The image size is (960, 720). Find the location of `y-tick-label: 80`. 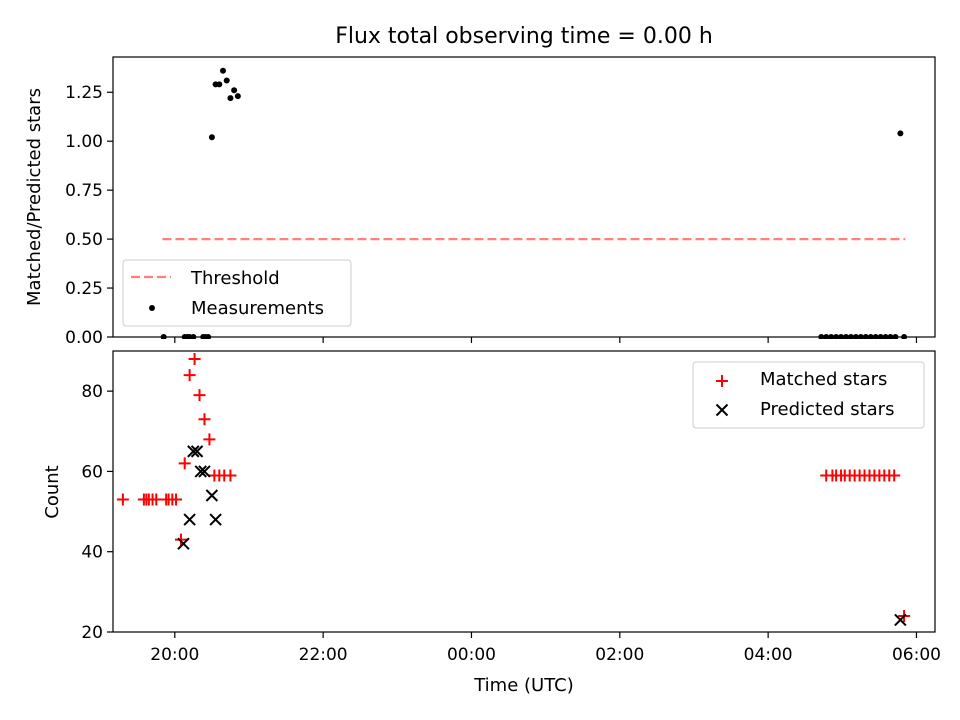

y-tick-label: 80 is located at coordinates (92, 392).